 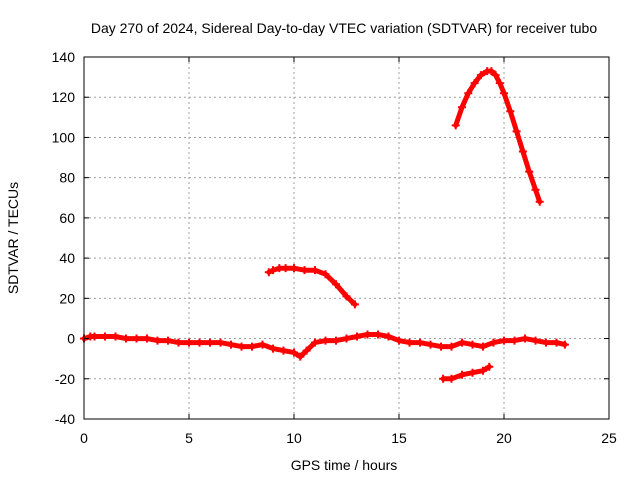 I want to click on y-tick-label: 80, so click(x=67, y=178).